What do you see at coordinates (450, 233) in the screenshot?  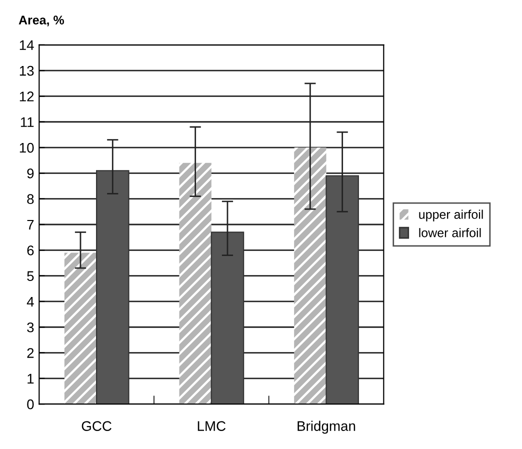 I see `legend-label: lower airfoil` at bounding box center [450, 233].